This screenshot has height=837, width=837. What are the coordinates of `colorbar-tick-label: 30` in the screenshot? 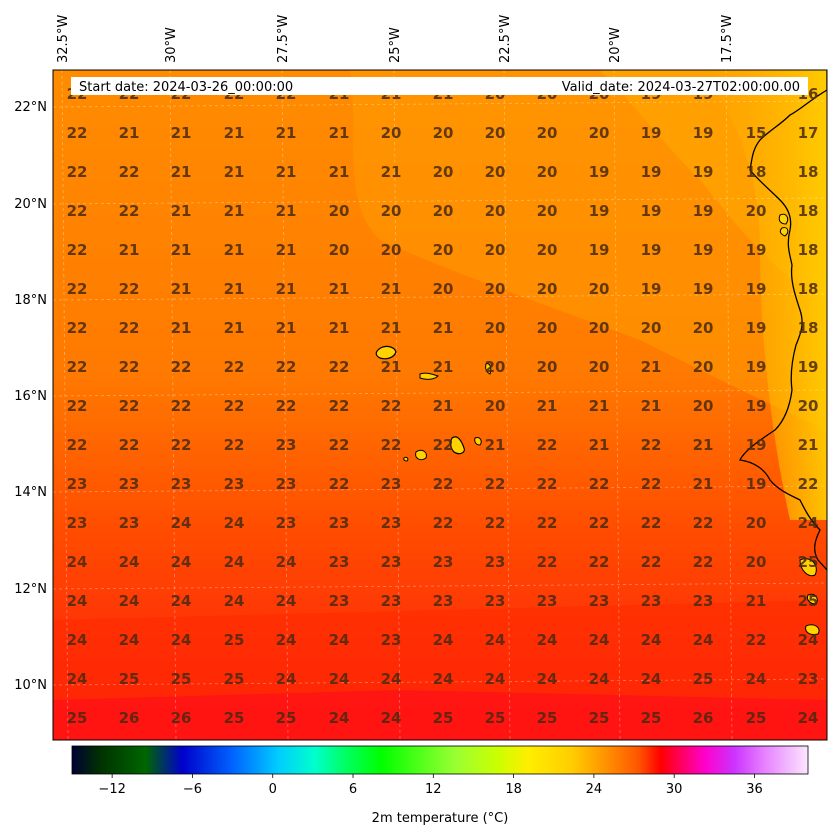 It's located at (674, 789).